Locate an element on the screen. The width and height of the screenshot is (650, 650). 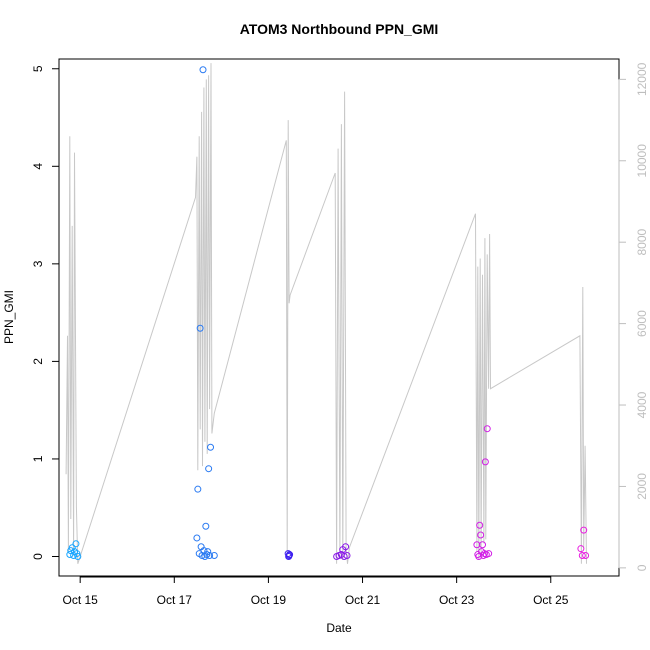
x-tick-label: Oct 15 is located at coordinates (80, 600).